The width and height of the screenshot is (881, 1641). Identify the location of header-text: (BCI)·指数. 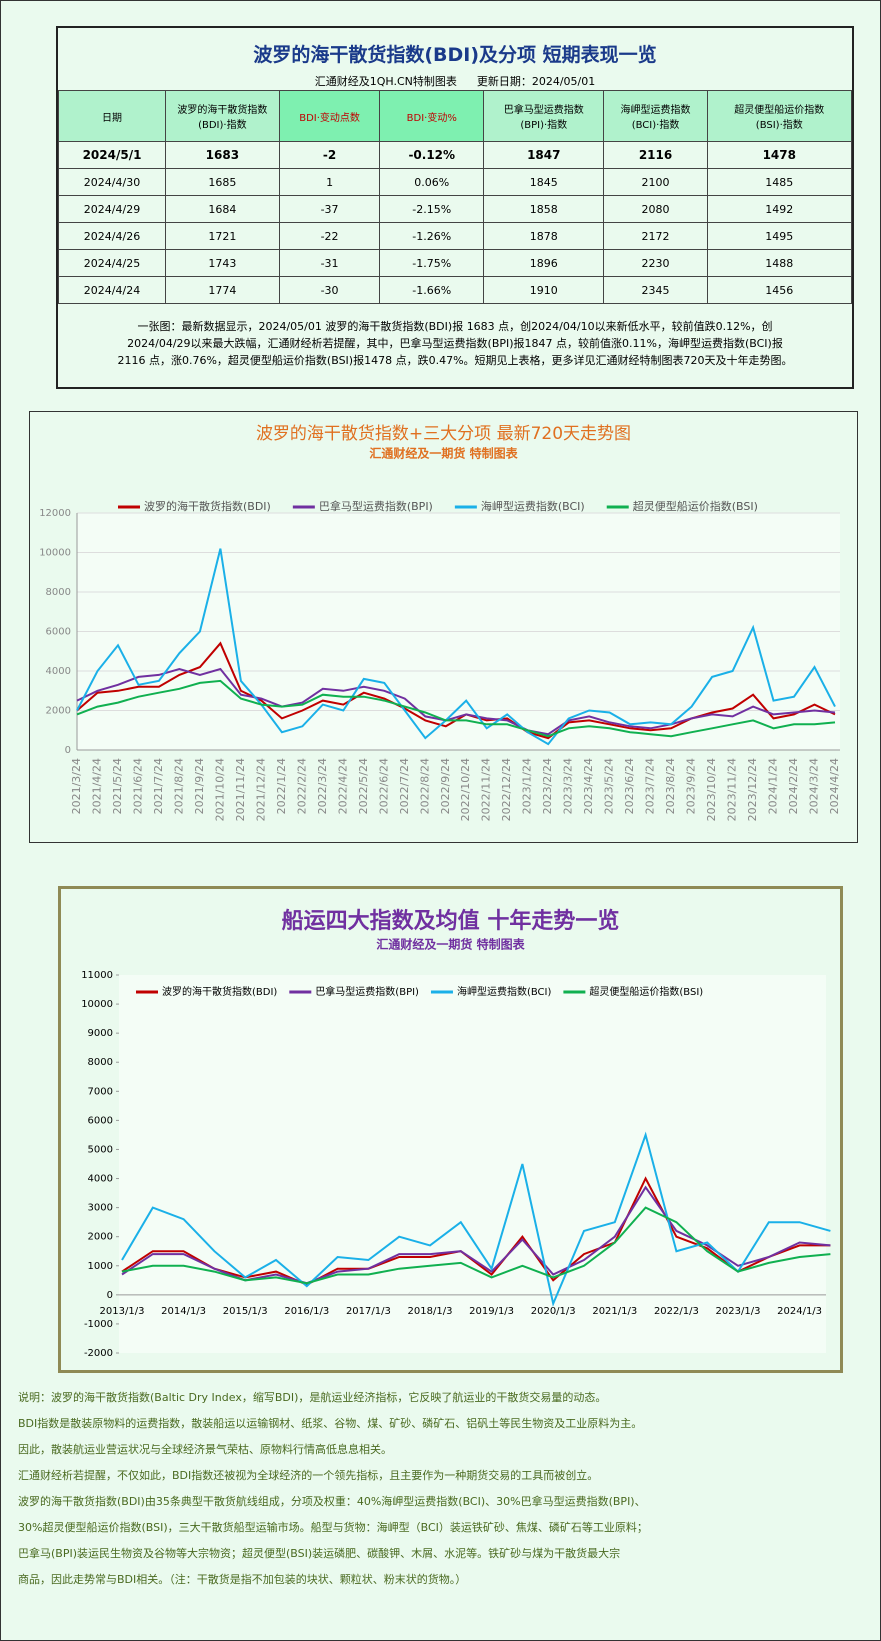
(655, 125).